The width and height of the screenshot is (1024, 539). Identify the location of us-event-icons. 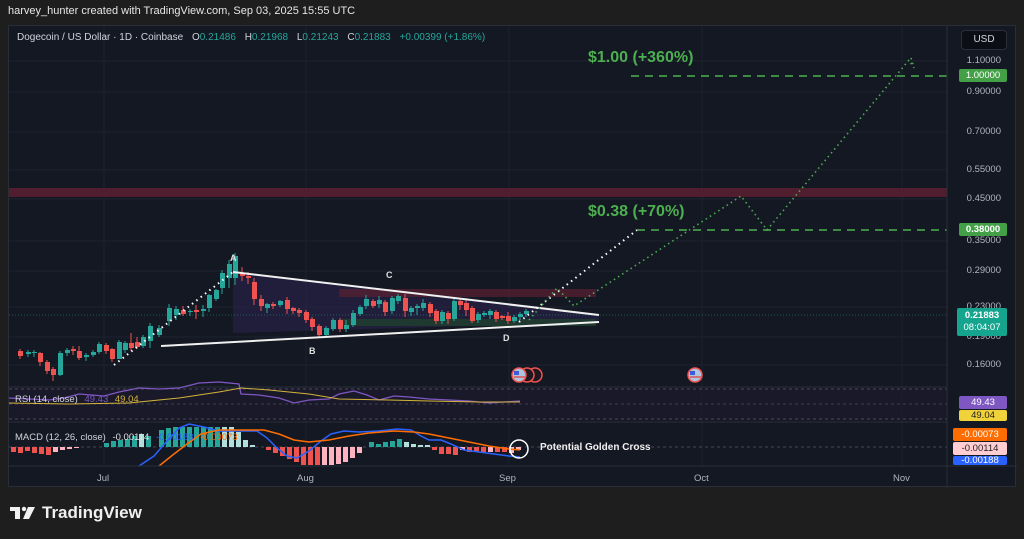
(607, 375).